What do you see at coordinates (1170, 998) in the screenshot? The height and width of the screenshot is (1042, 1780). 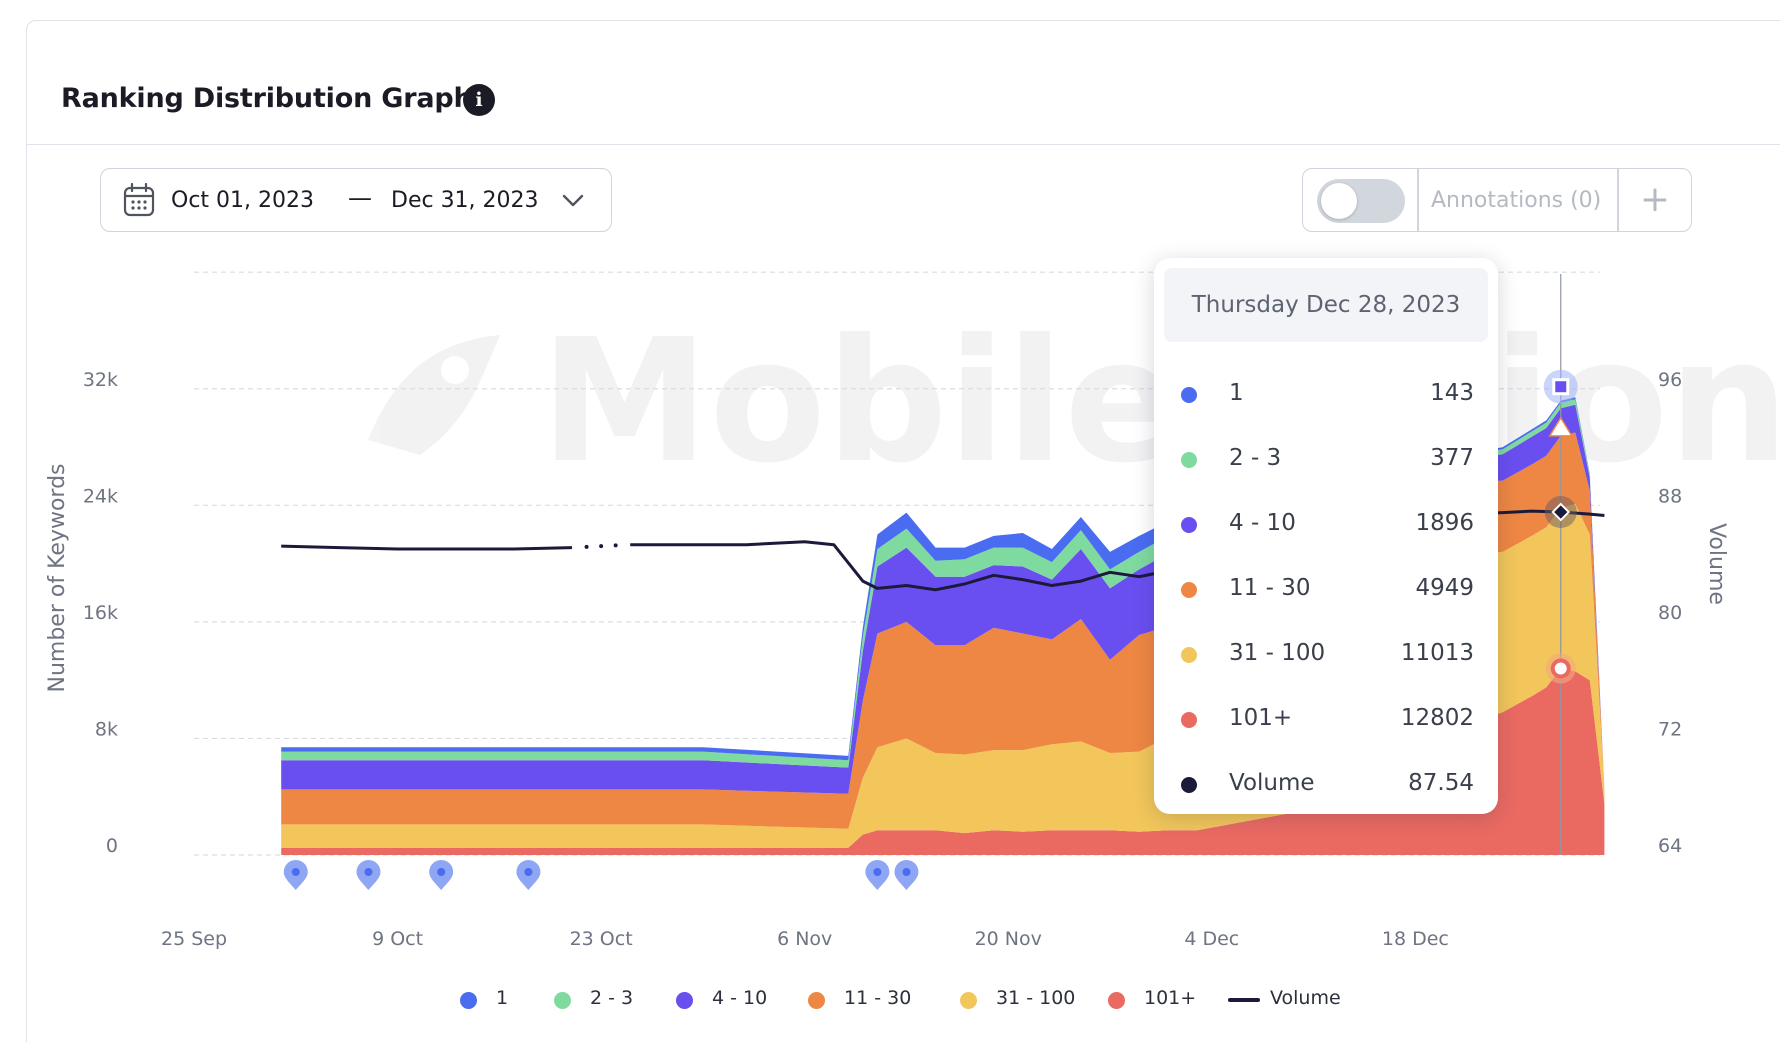 I see `legend-label: 101+` at bounding box center [1170, 998].